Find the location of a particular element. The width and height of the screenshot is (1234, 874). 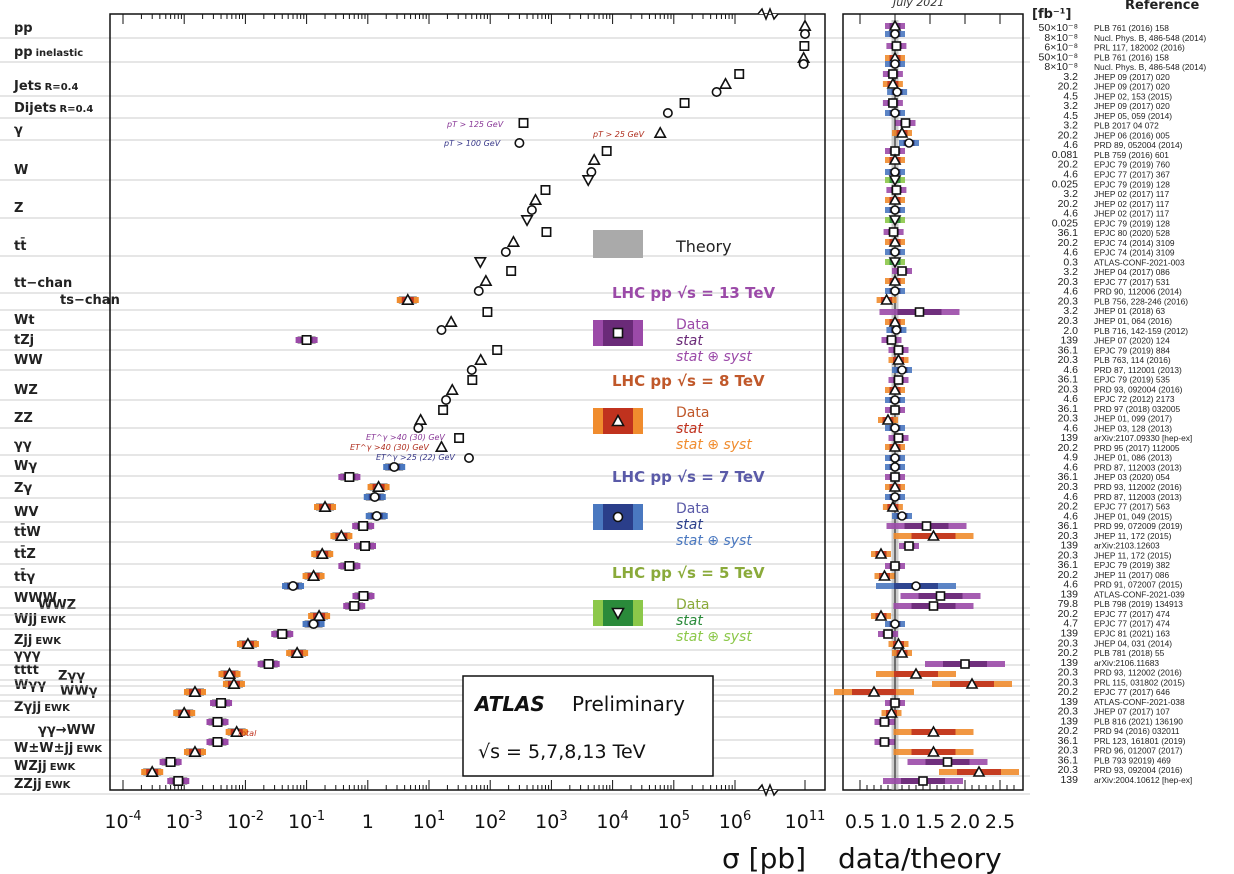

right-tick-label: 1.0 is located at coordinates (895, 822).